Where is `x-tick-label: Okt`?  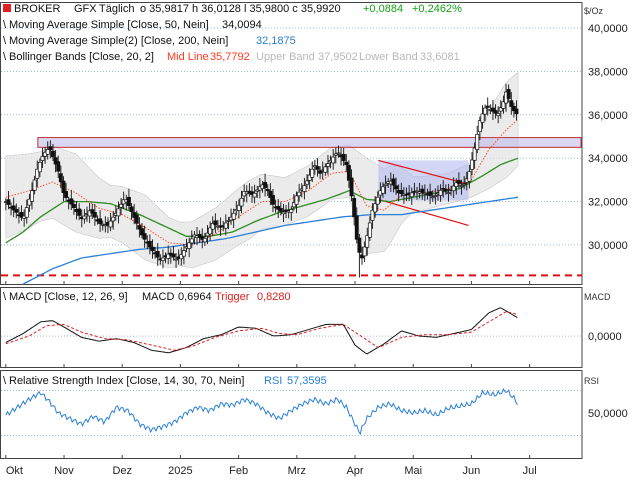 x-tick-label: Okt is located at coordinates (14, 471).